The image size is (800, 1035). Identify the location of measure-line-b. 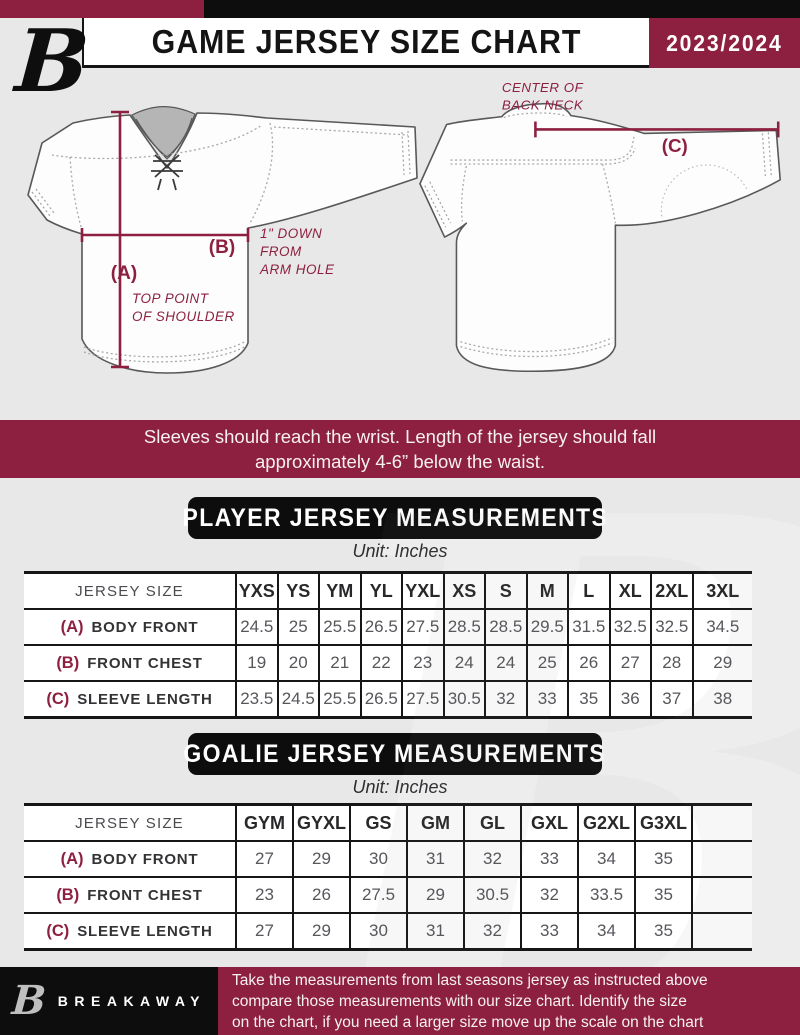
(165, 235).